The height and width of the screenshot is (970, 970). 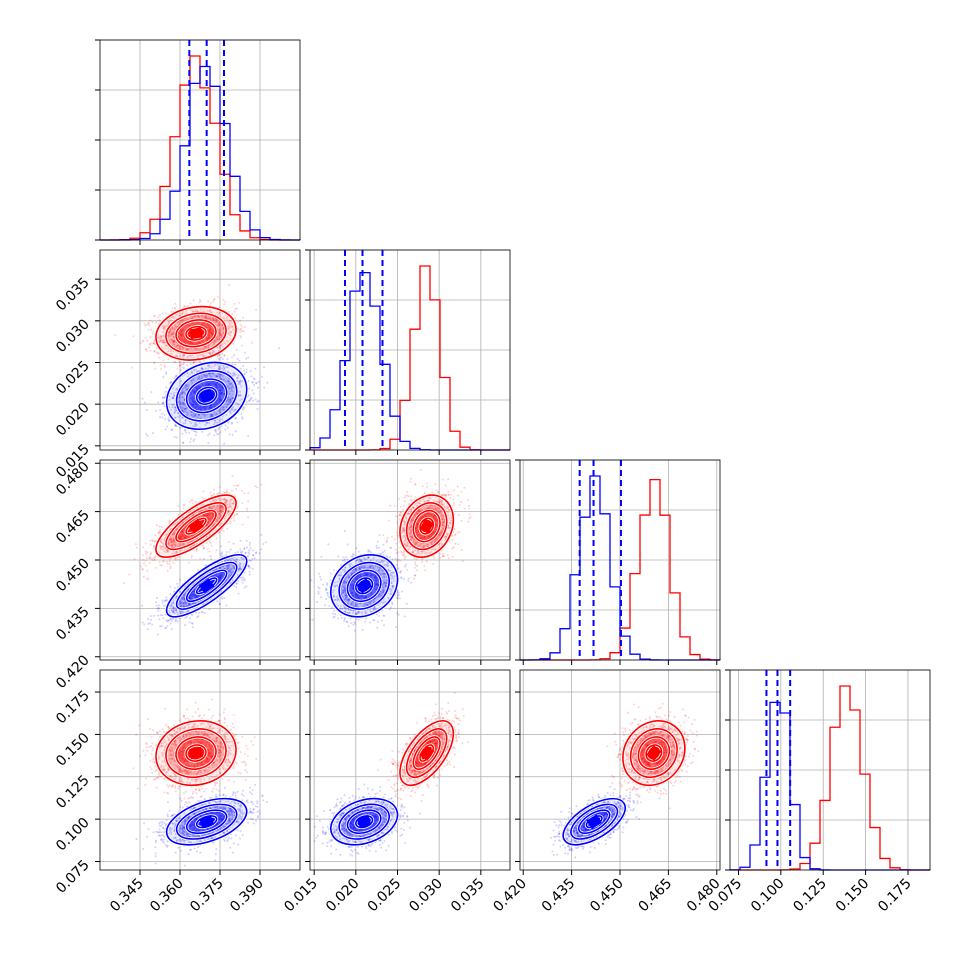 What do you see at coordinates (810, 896) in the screenshot?
I see `x-tick-label-4: 0.125` at bounding box center [810, 896].